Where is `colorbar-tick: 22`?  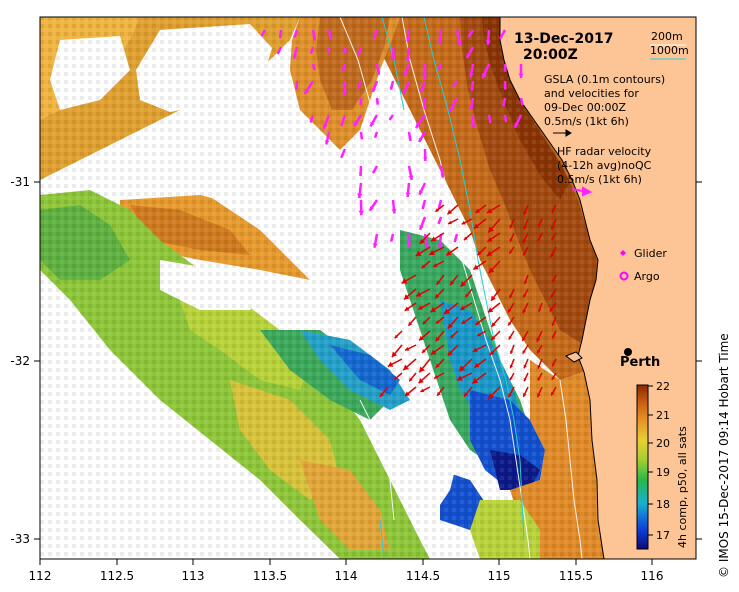 colorbar-tick: 22 is located at coordinates (663, 386).